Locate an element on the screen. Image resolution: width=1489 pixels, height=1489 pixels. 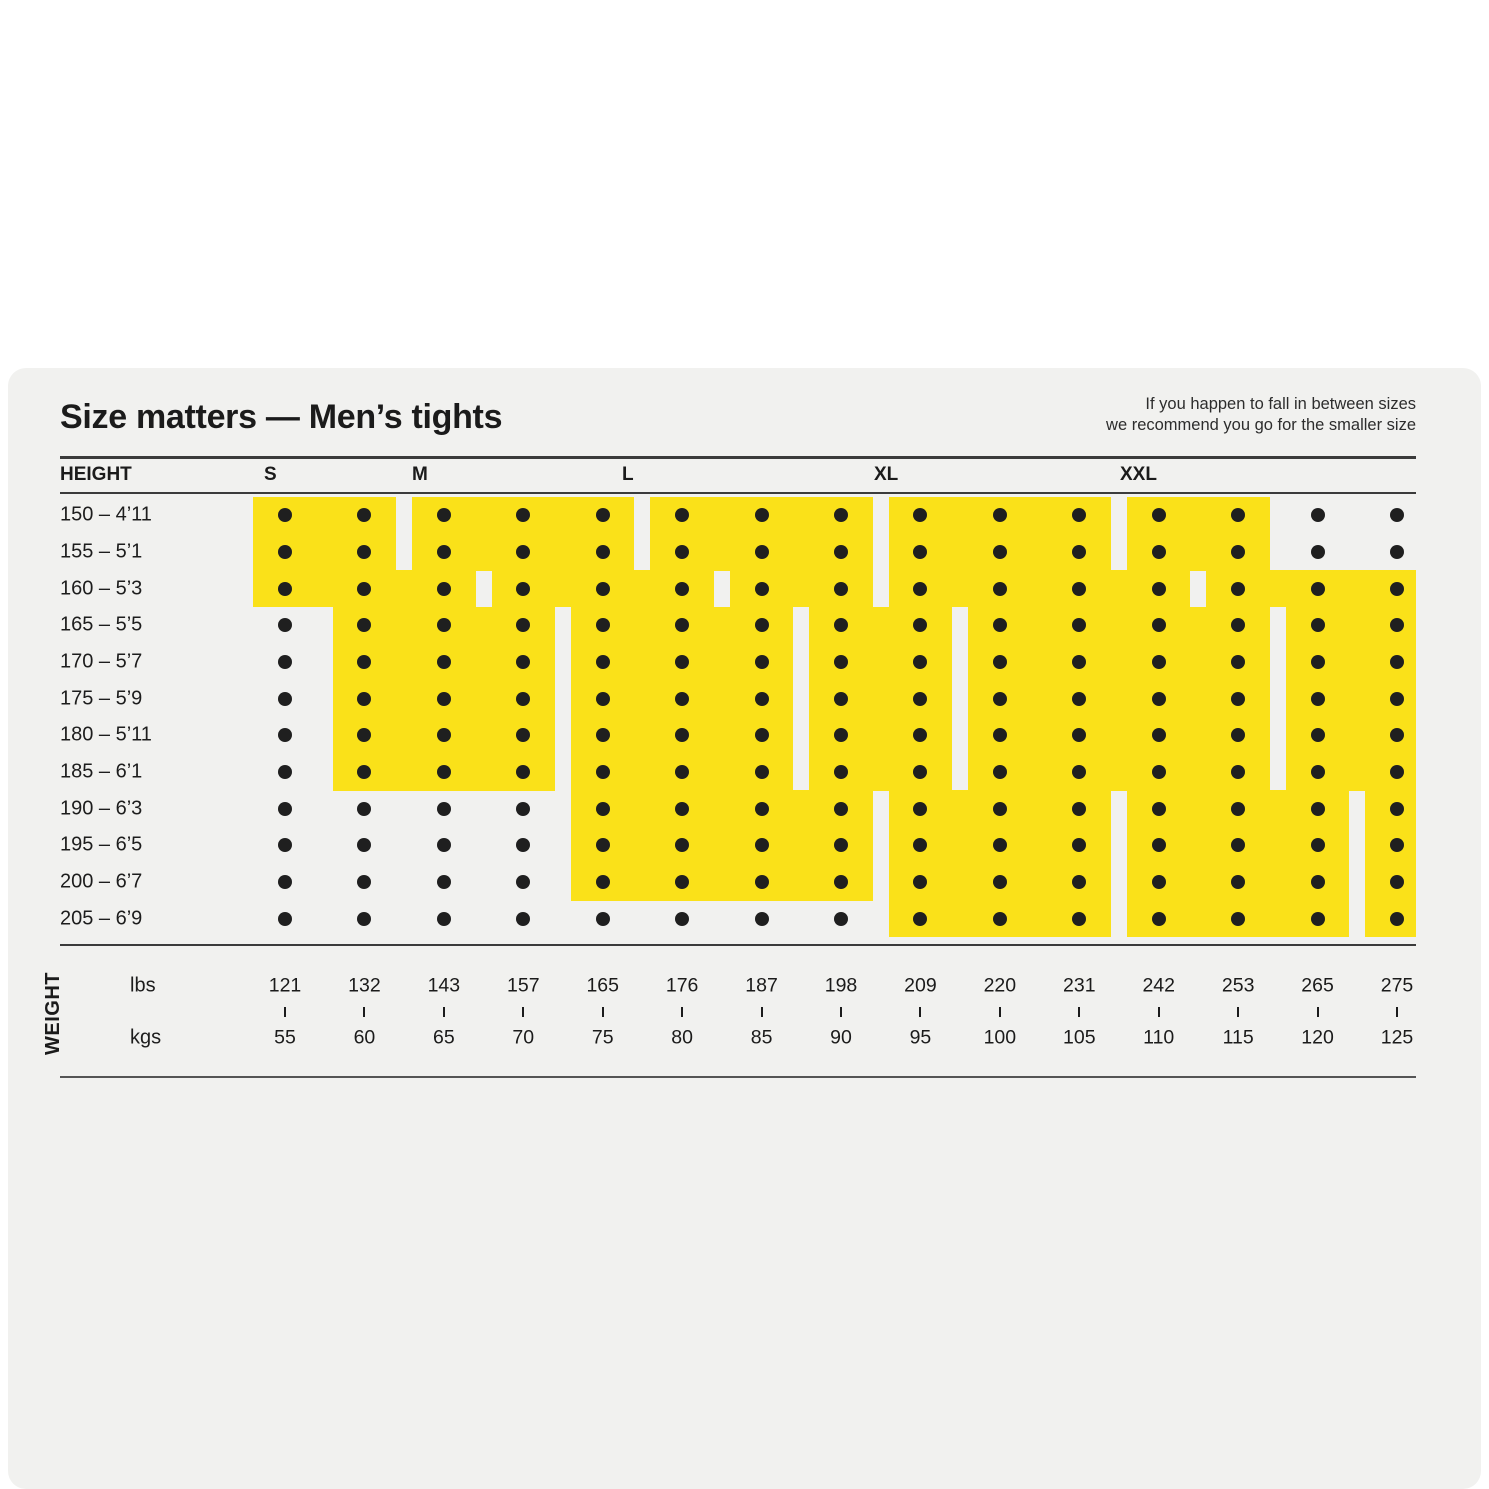
weight-kgs-value-14: 125 is located at coordinates (1397, 1037).